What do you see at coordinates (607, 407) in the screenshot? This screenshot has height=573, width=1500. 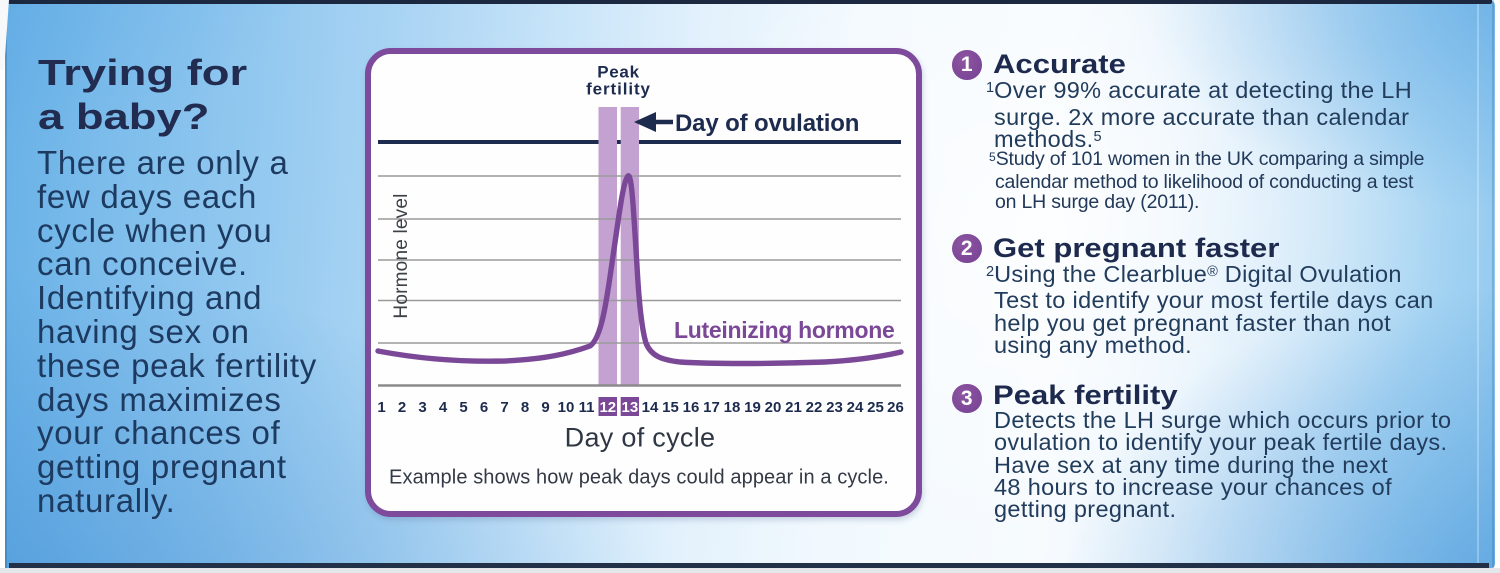 I see `svg-text: 12` at bounding box center [607, 407].